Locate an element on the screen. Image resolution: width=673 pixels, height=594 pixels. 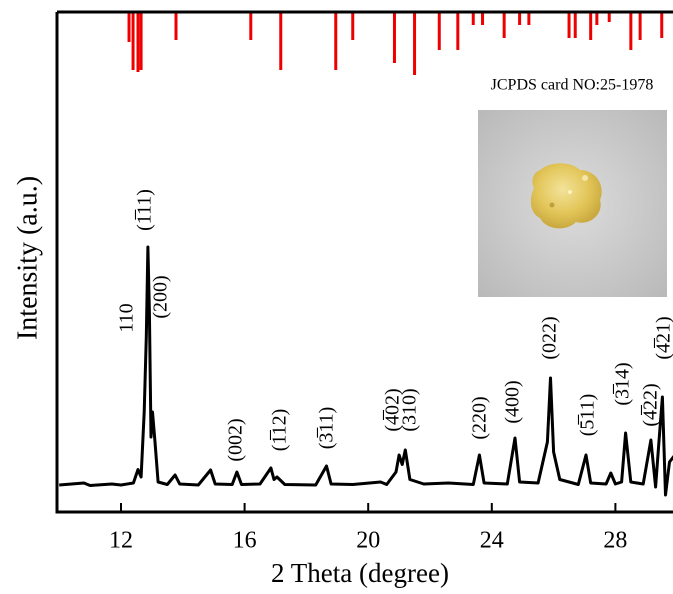
peak-label: (5̅11) is located at coordinates (588, 415).